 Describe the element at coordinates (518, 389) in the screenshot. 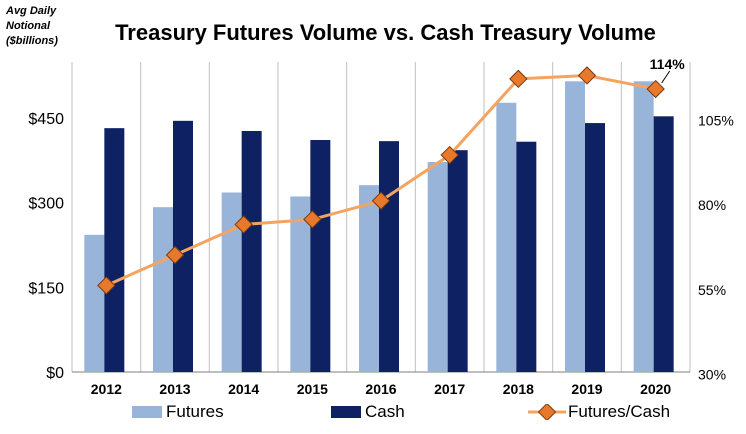

I see `x-tick-label: 2018` at that location.